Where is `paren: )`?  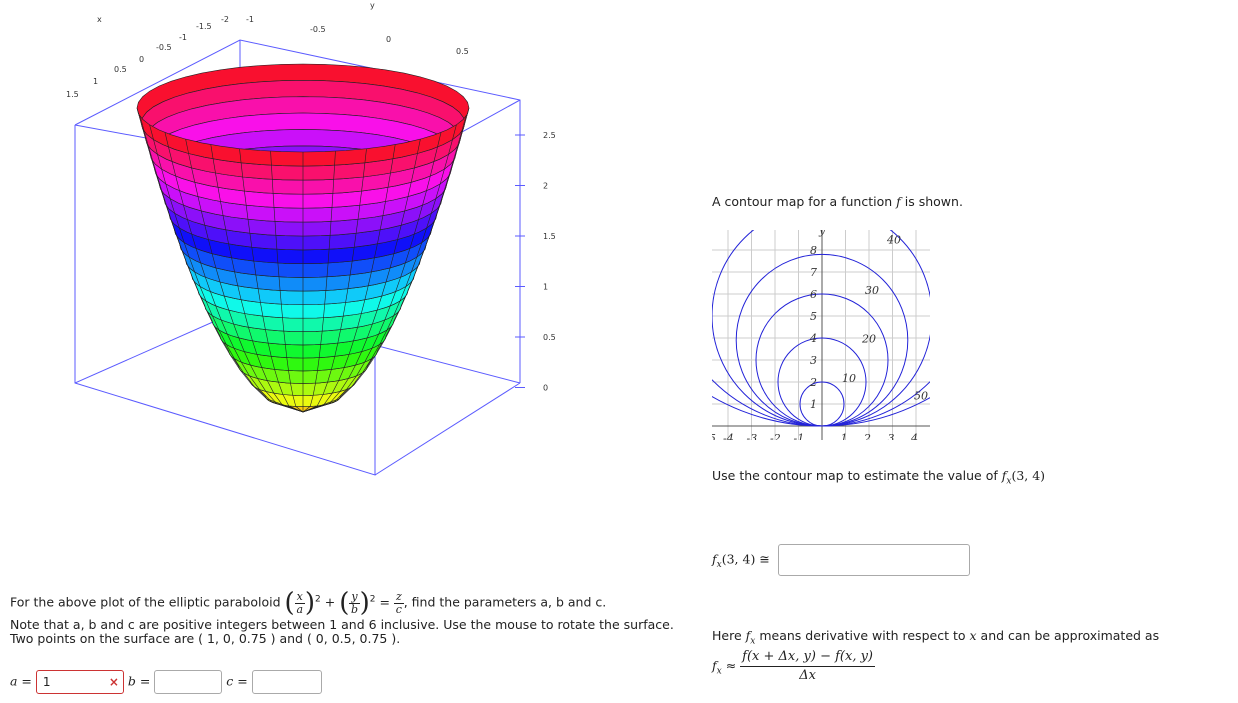
paren: ) is located at coordinates (364, 603).